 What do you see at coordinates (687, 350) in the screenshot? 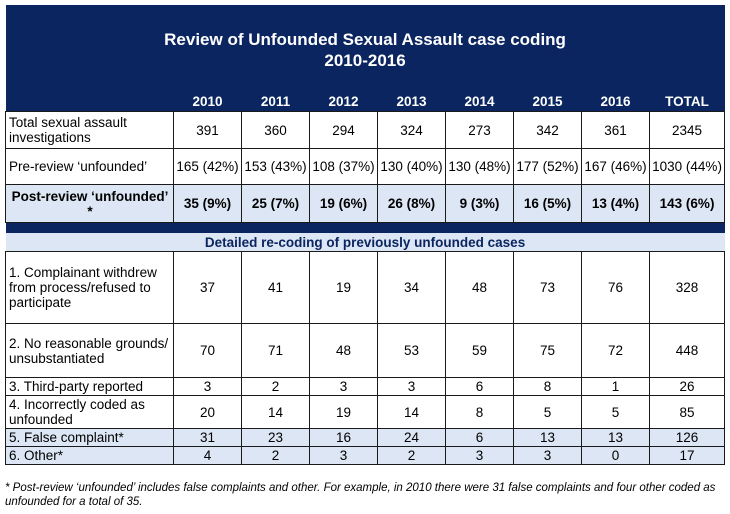
I see `cell-total: 448` at bounding box center [687, 350].